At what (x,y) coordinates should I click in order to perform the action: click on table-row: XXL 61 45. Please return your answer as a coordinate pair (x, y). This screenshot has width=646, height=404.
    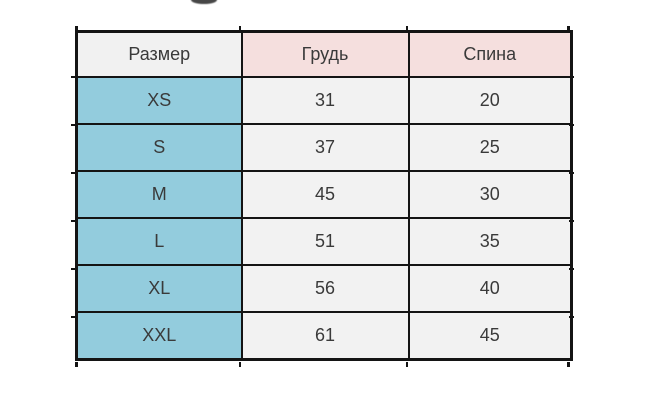
    Looking at the image, I should click on (324, 336).